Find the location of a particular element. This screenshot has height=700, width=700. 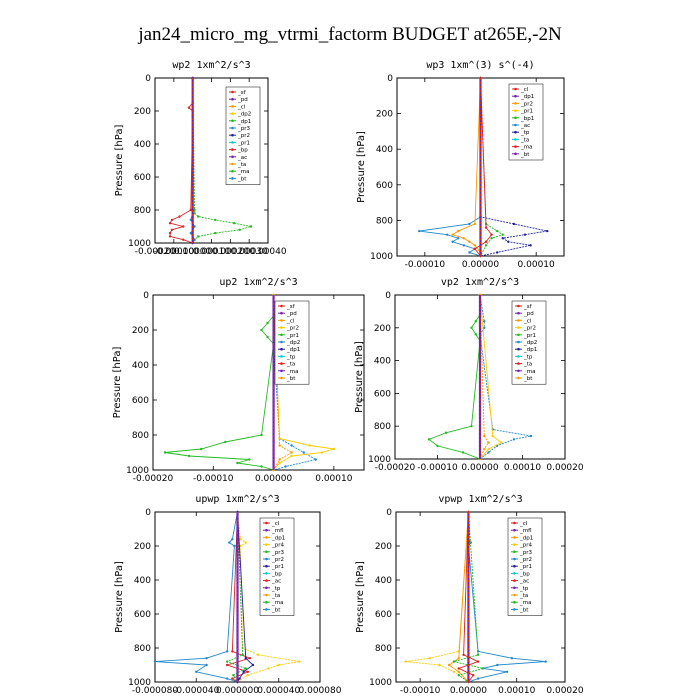

x-tick-label: 0.00000 is located at coordinates (480, 265).